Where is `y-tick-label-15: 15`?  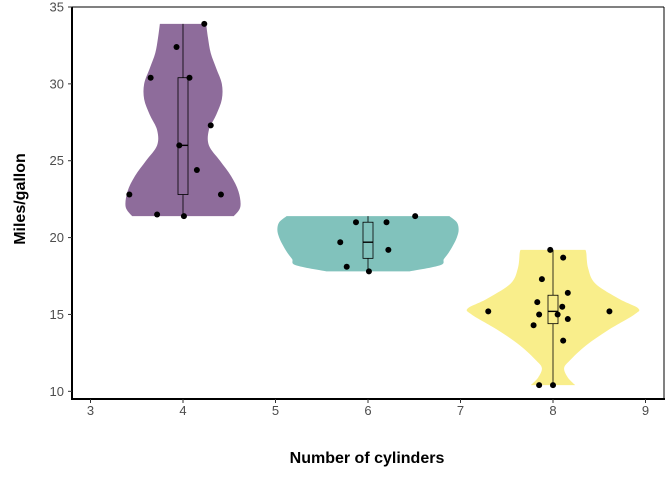 y-tick-label-15: 15 is located at coordinates (57, 314).